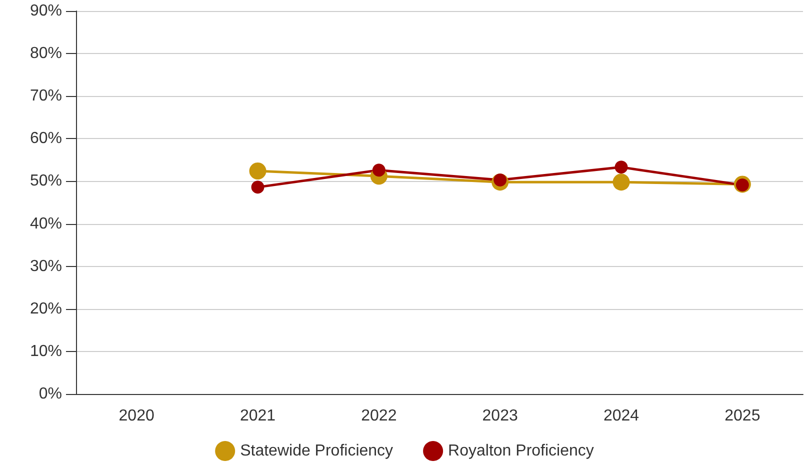  I want to click on x-tick-label: 2023, so click(500, 416).